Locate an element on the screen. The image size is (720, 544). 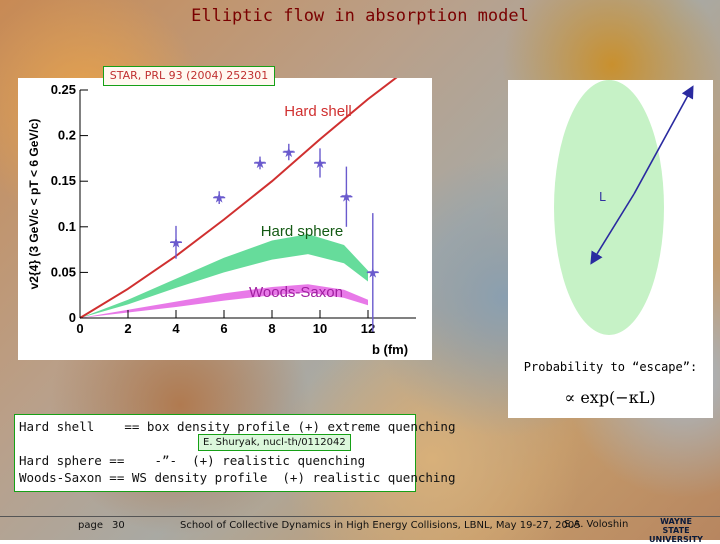
x-tick-label: 10 is located at coordinates (320, 328).